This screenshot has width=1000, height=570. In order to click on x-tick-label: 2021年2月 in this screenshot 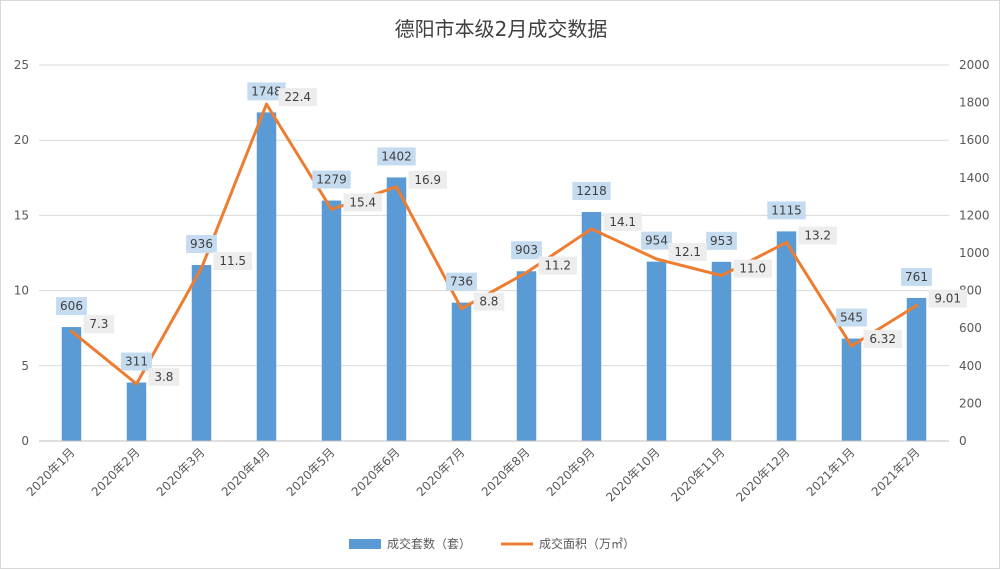, I will do `click(896, 472)`.